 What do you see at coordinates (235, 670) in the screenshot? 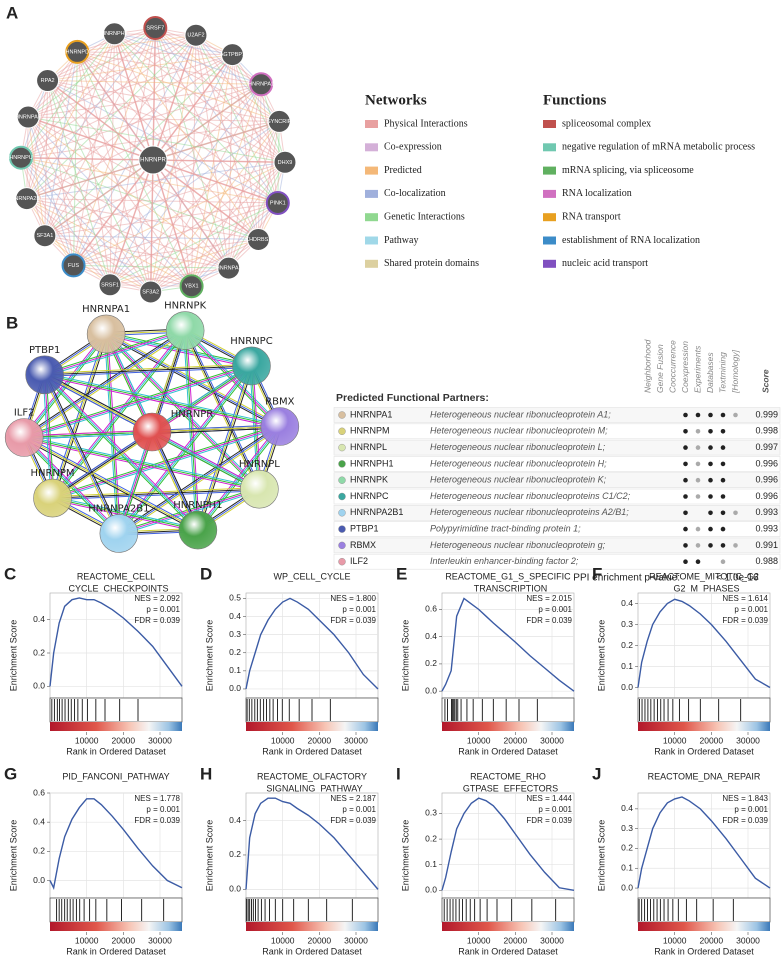
I see `y-tick-label: 0.1` at bounding box center [235, 670].